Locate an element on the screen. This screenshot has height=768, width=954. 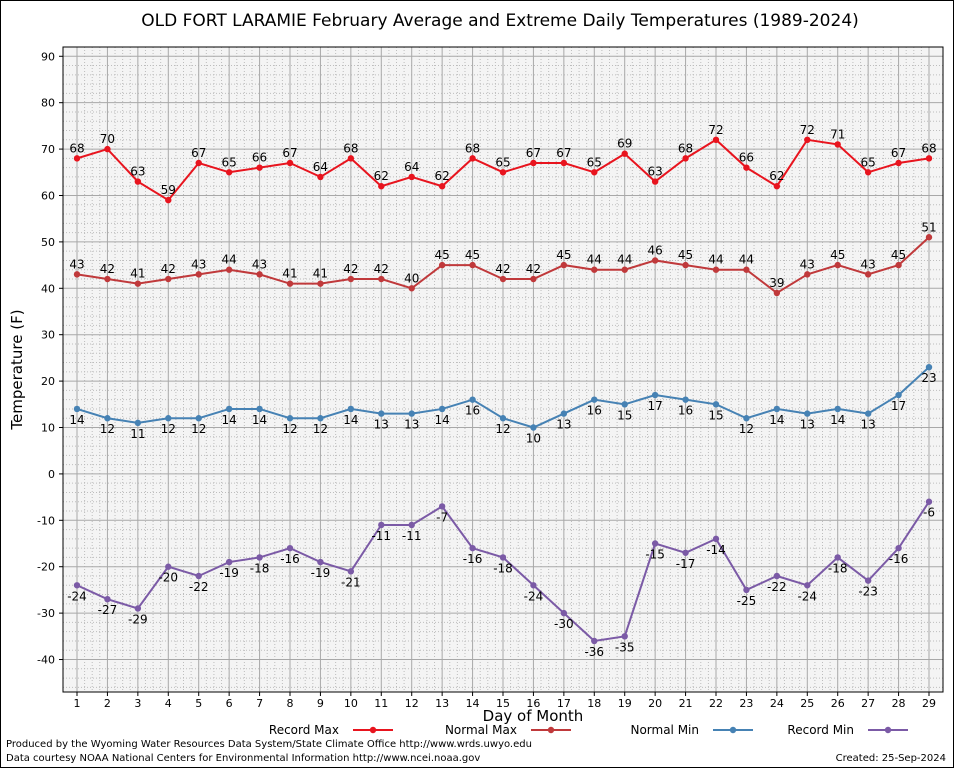
normal-min-data-label: 16 is located at coordinates (472, 411).